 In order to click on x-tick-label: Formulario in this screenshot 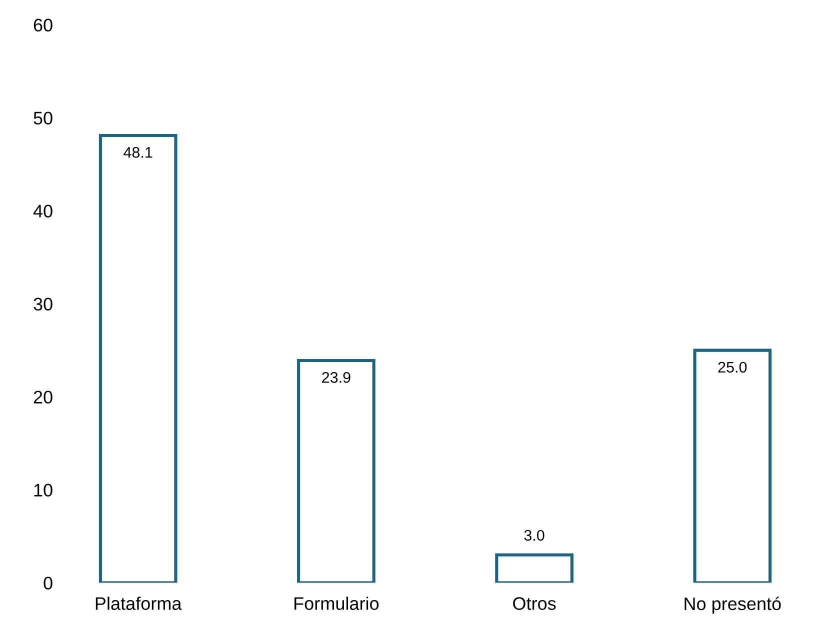, I will do `click(336, 603)`.